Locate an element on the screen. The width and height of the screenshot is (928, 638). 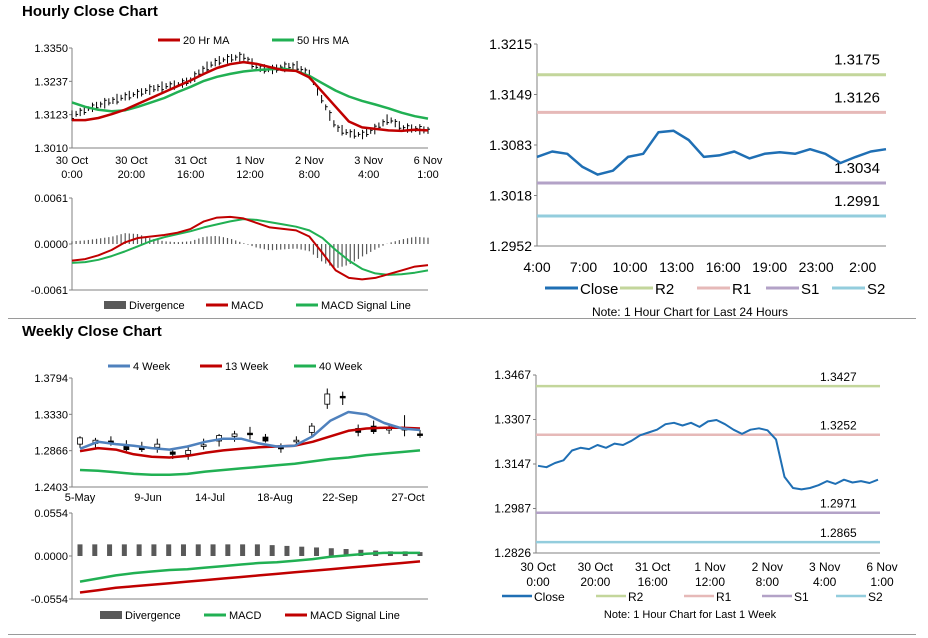
weekly-pivot-xtick: 3 Nov is located at coordinates (824, 567).